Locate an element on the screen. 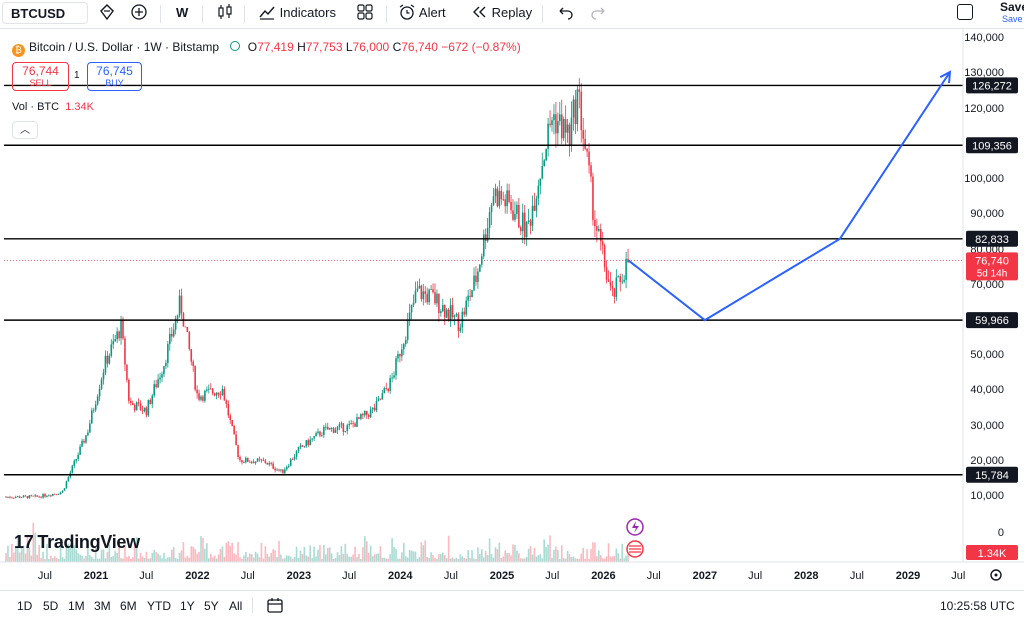 The width and height of the screenshot is (1024, 620). high-value: 77,753 is located at coordinates (324, 47).